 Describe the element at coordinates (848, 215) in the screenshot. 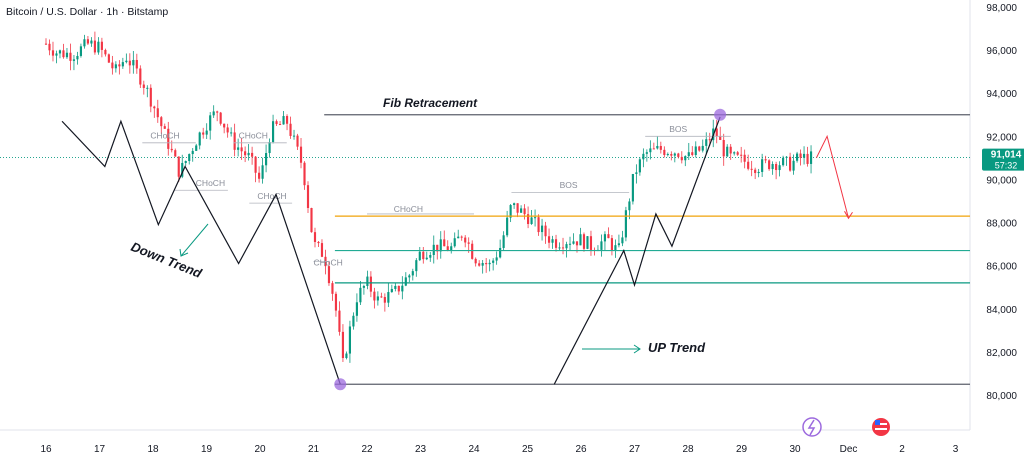

I see `forecast-arrowhead` at that location.